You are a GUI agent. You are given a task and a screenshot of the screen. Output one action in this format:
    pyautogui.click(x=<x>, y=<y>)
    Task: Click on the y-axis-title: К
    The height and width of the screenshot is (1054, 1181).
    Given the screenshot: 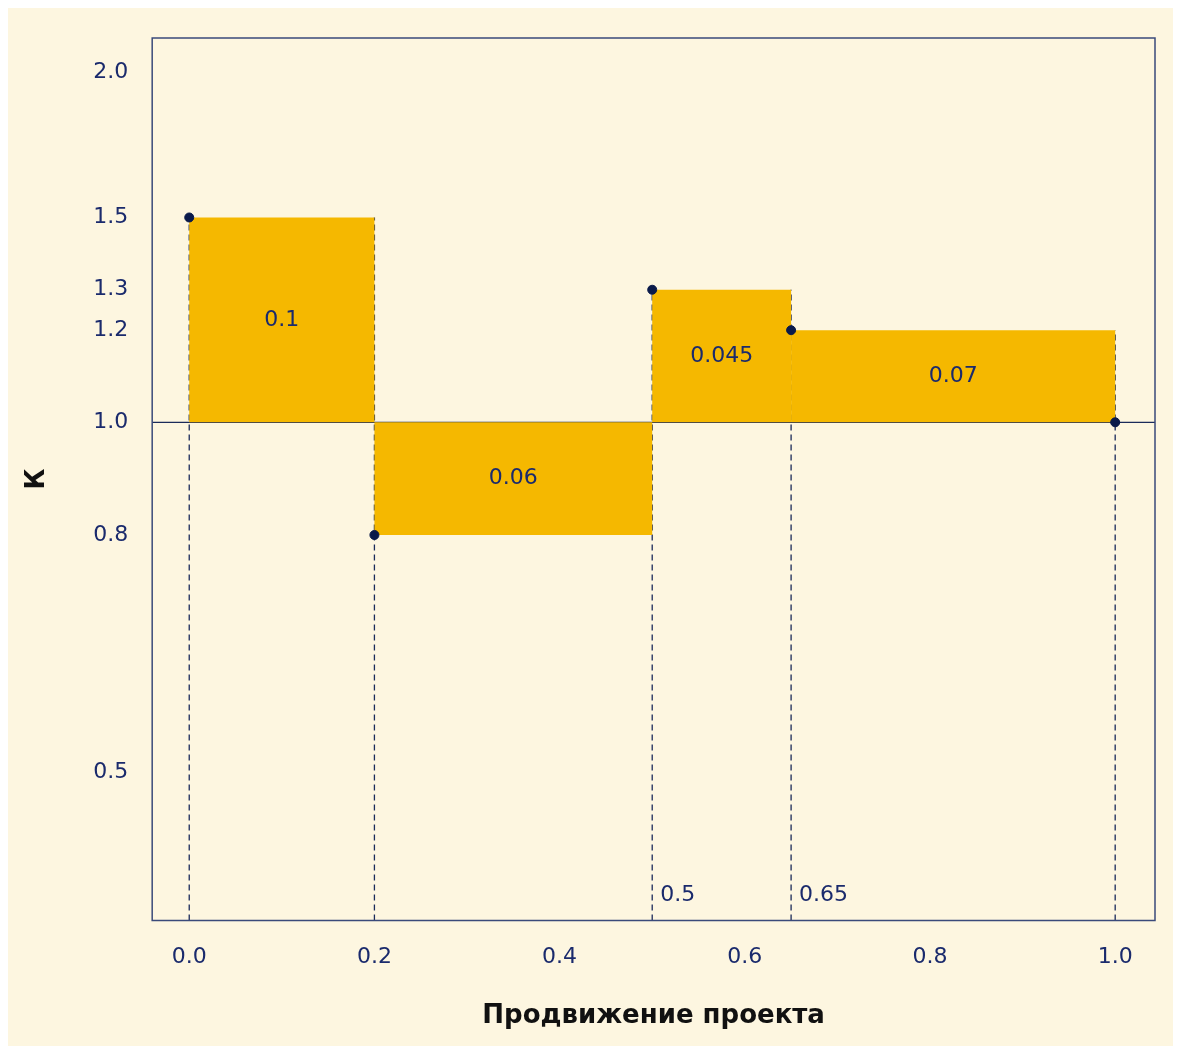 What is the action you would take?
    pyautogui.click(x=35, y=479)
    